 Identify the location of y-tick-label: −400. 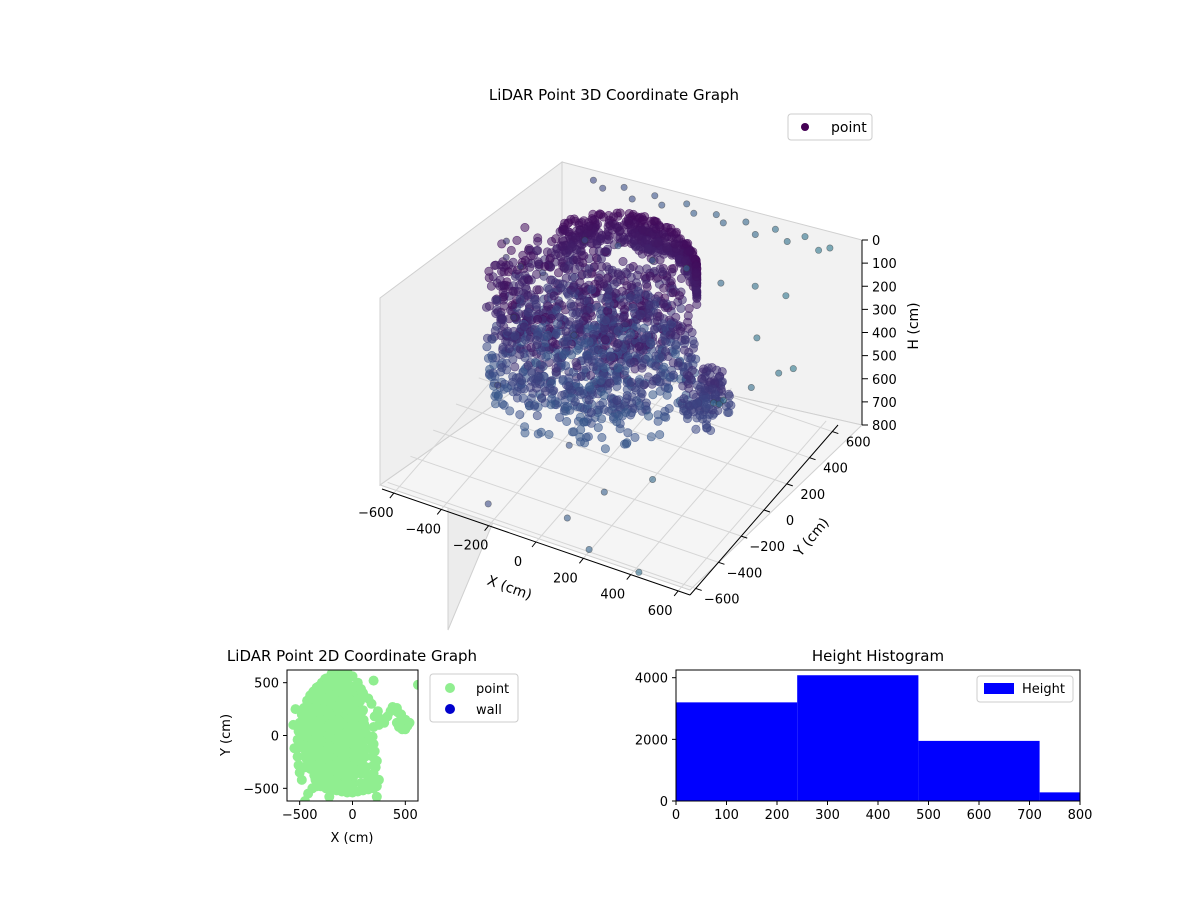
(745, 573).